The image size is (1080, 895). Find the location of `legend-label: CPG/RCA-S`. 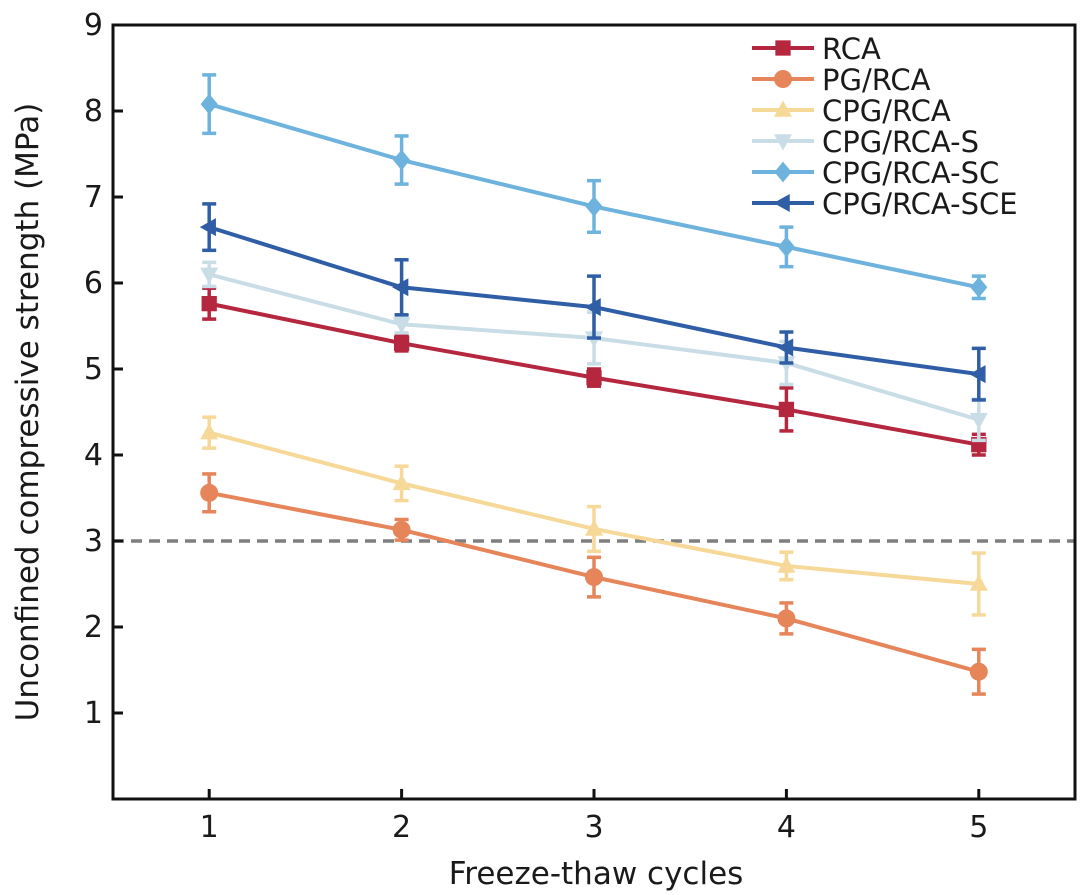

legend-label: CPG/RCA-S is located at coordinates (900, 142).